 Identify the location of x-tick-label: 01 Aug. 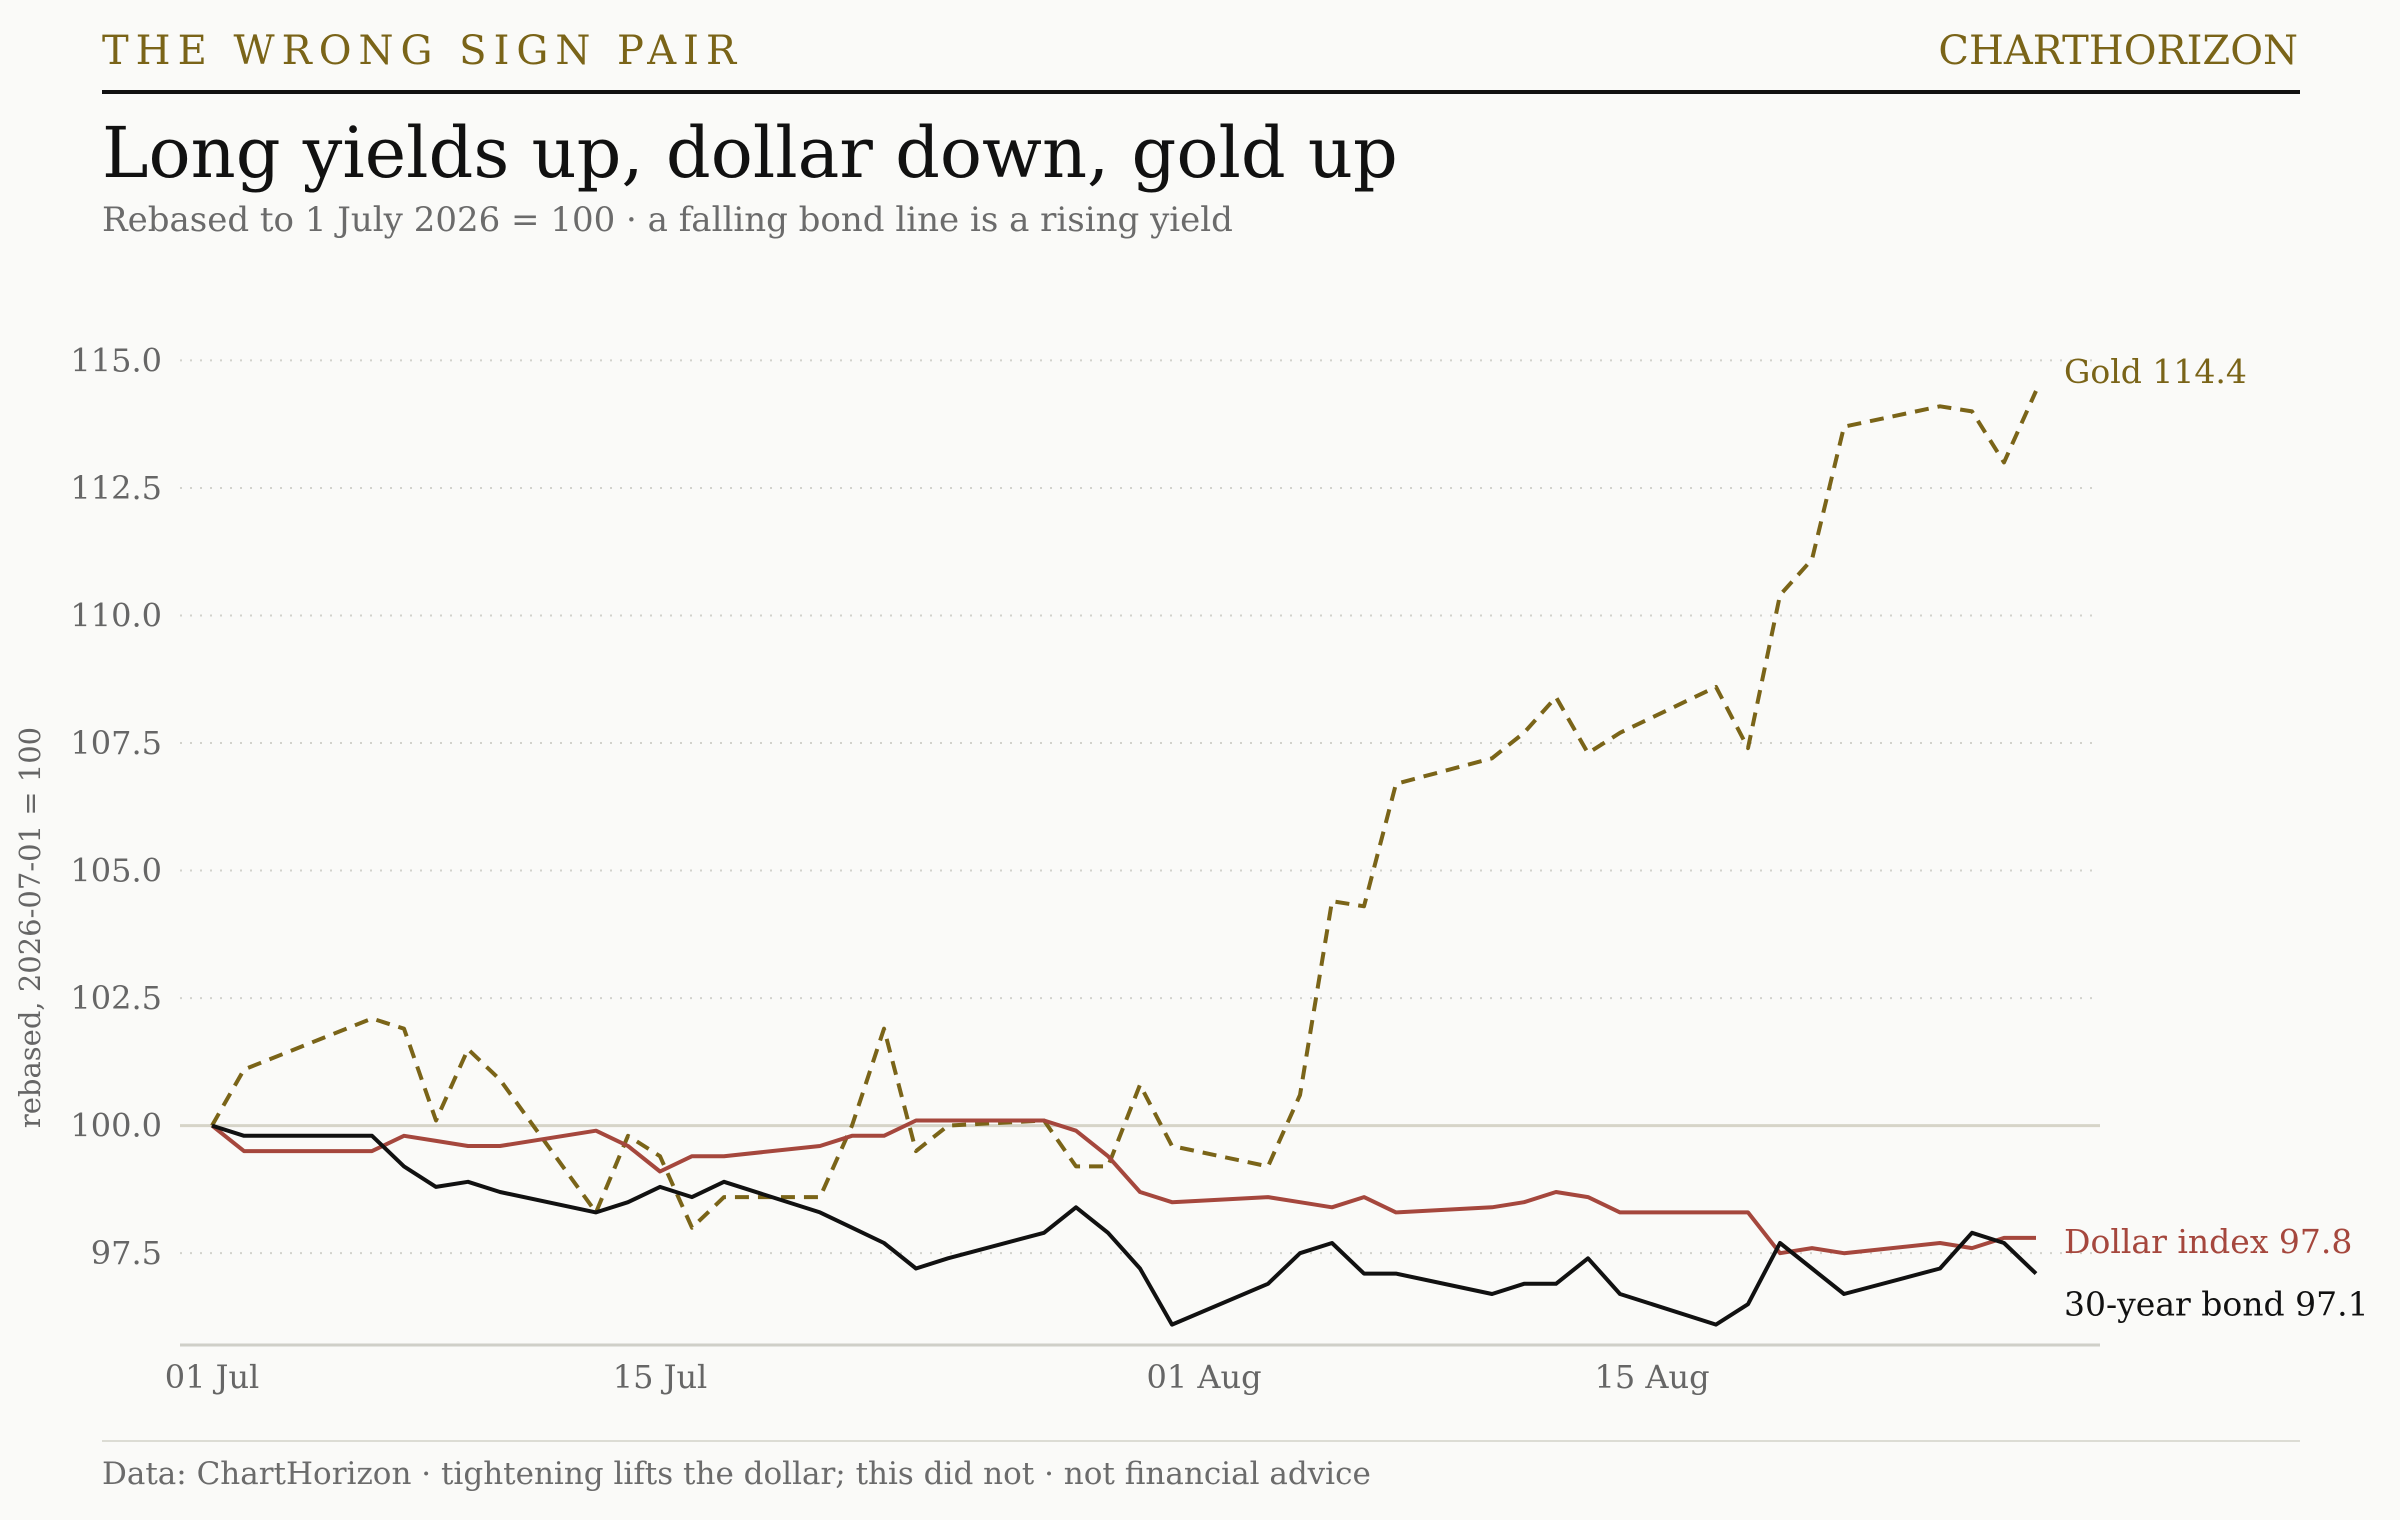
(1203, 1377).